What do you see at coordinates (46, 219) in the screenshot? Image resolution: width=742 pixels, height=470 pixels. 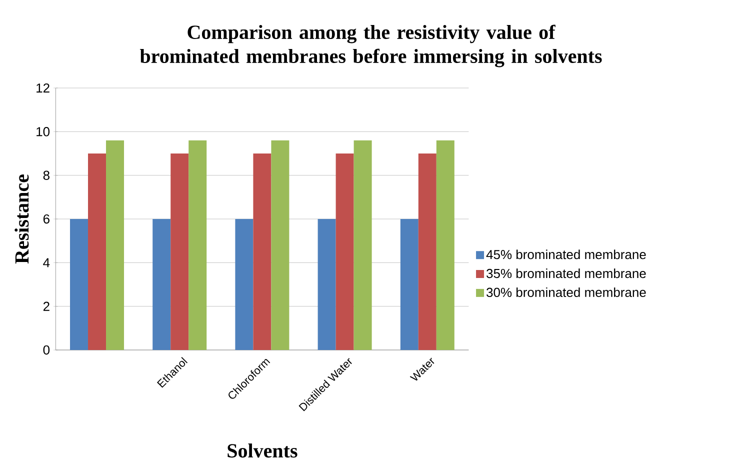 I see `y-tick-label: 6` at bounding box center [46, 219].